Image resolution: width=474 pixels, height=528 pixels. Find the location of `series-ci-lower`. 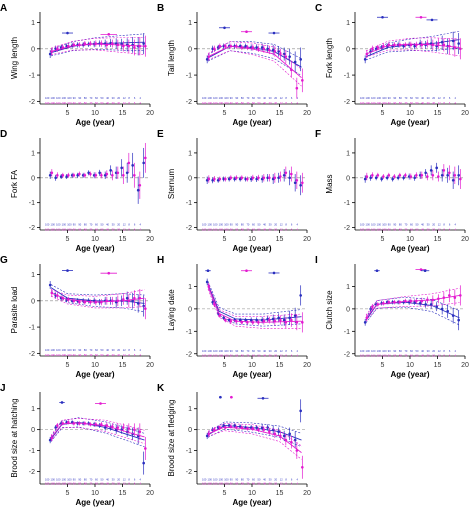

series-ci-lower is located at coordinates (254, 309).